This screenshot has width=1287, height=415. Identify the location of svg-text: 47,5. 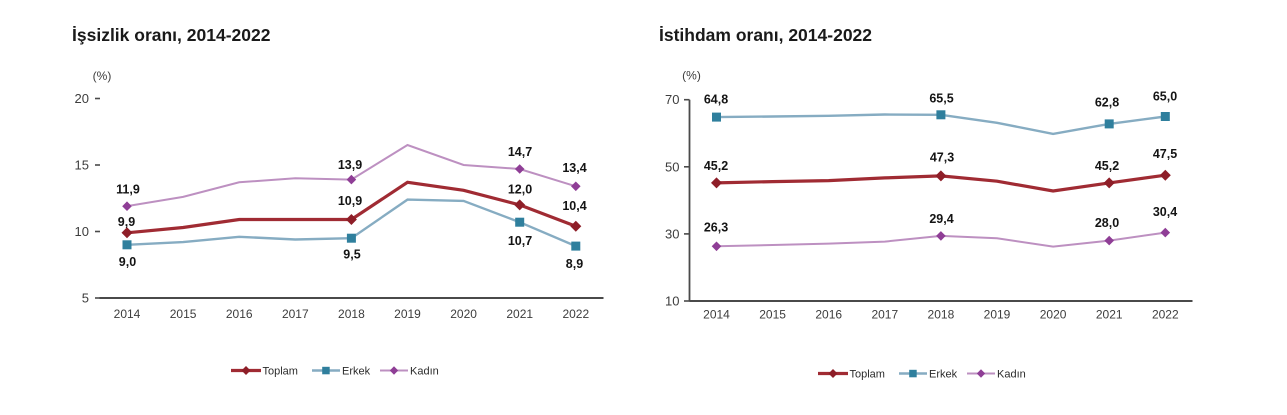
(1165, 154).